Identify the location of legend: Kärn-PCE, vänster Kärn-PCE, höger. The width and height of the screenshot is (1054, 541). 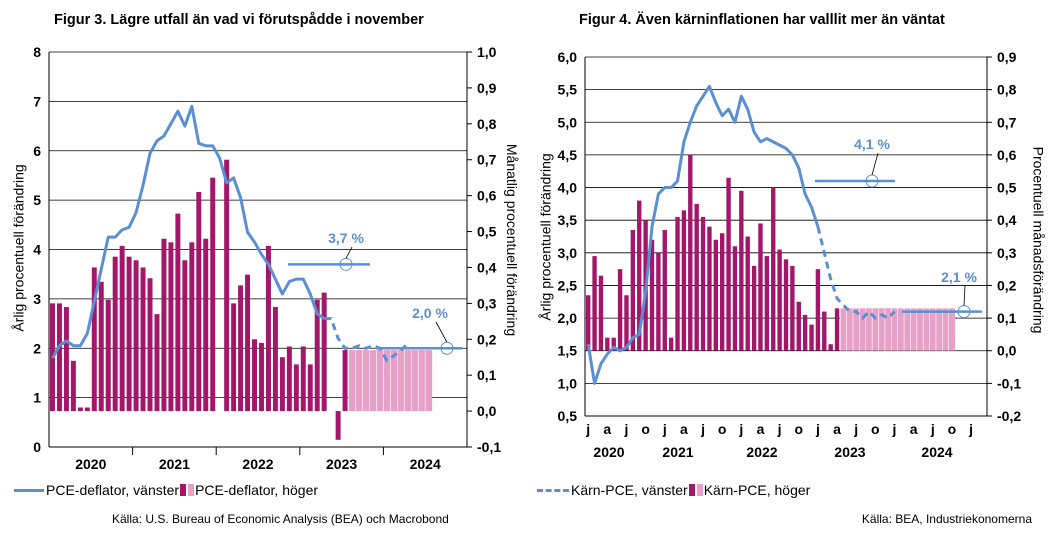
(673, 490).